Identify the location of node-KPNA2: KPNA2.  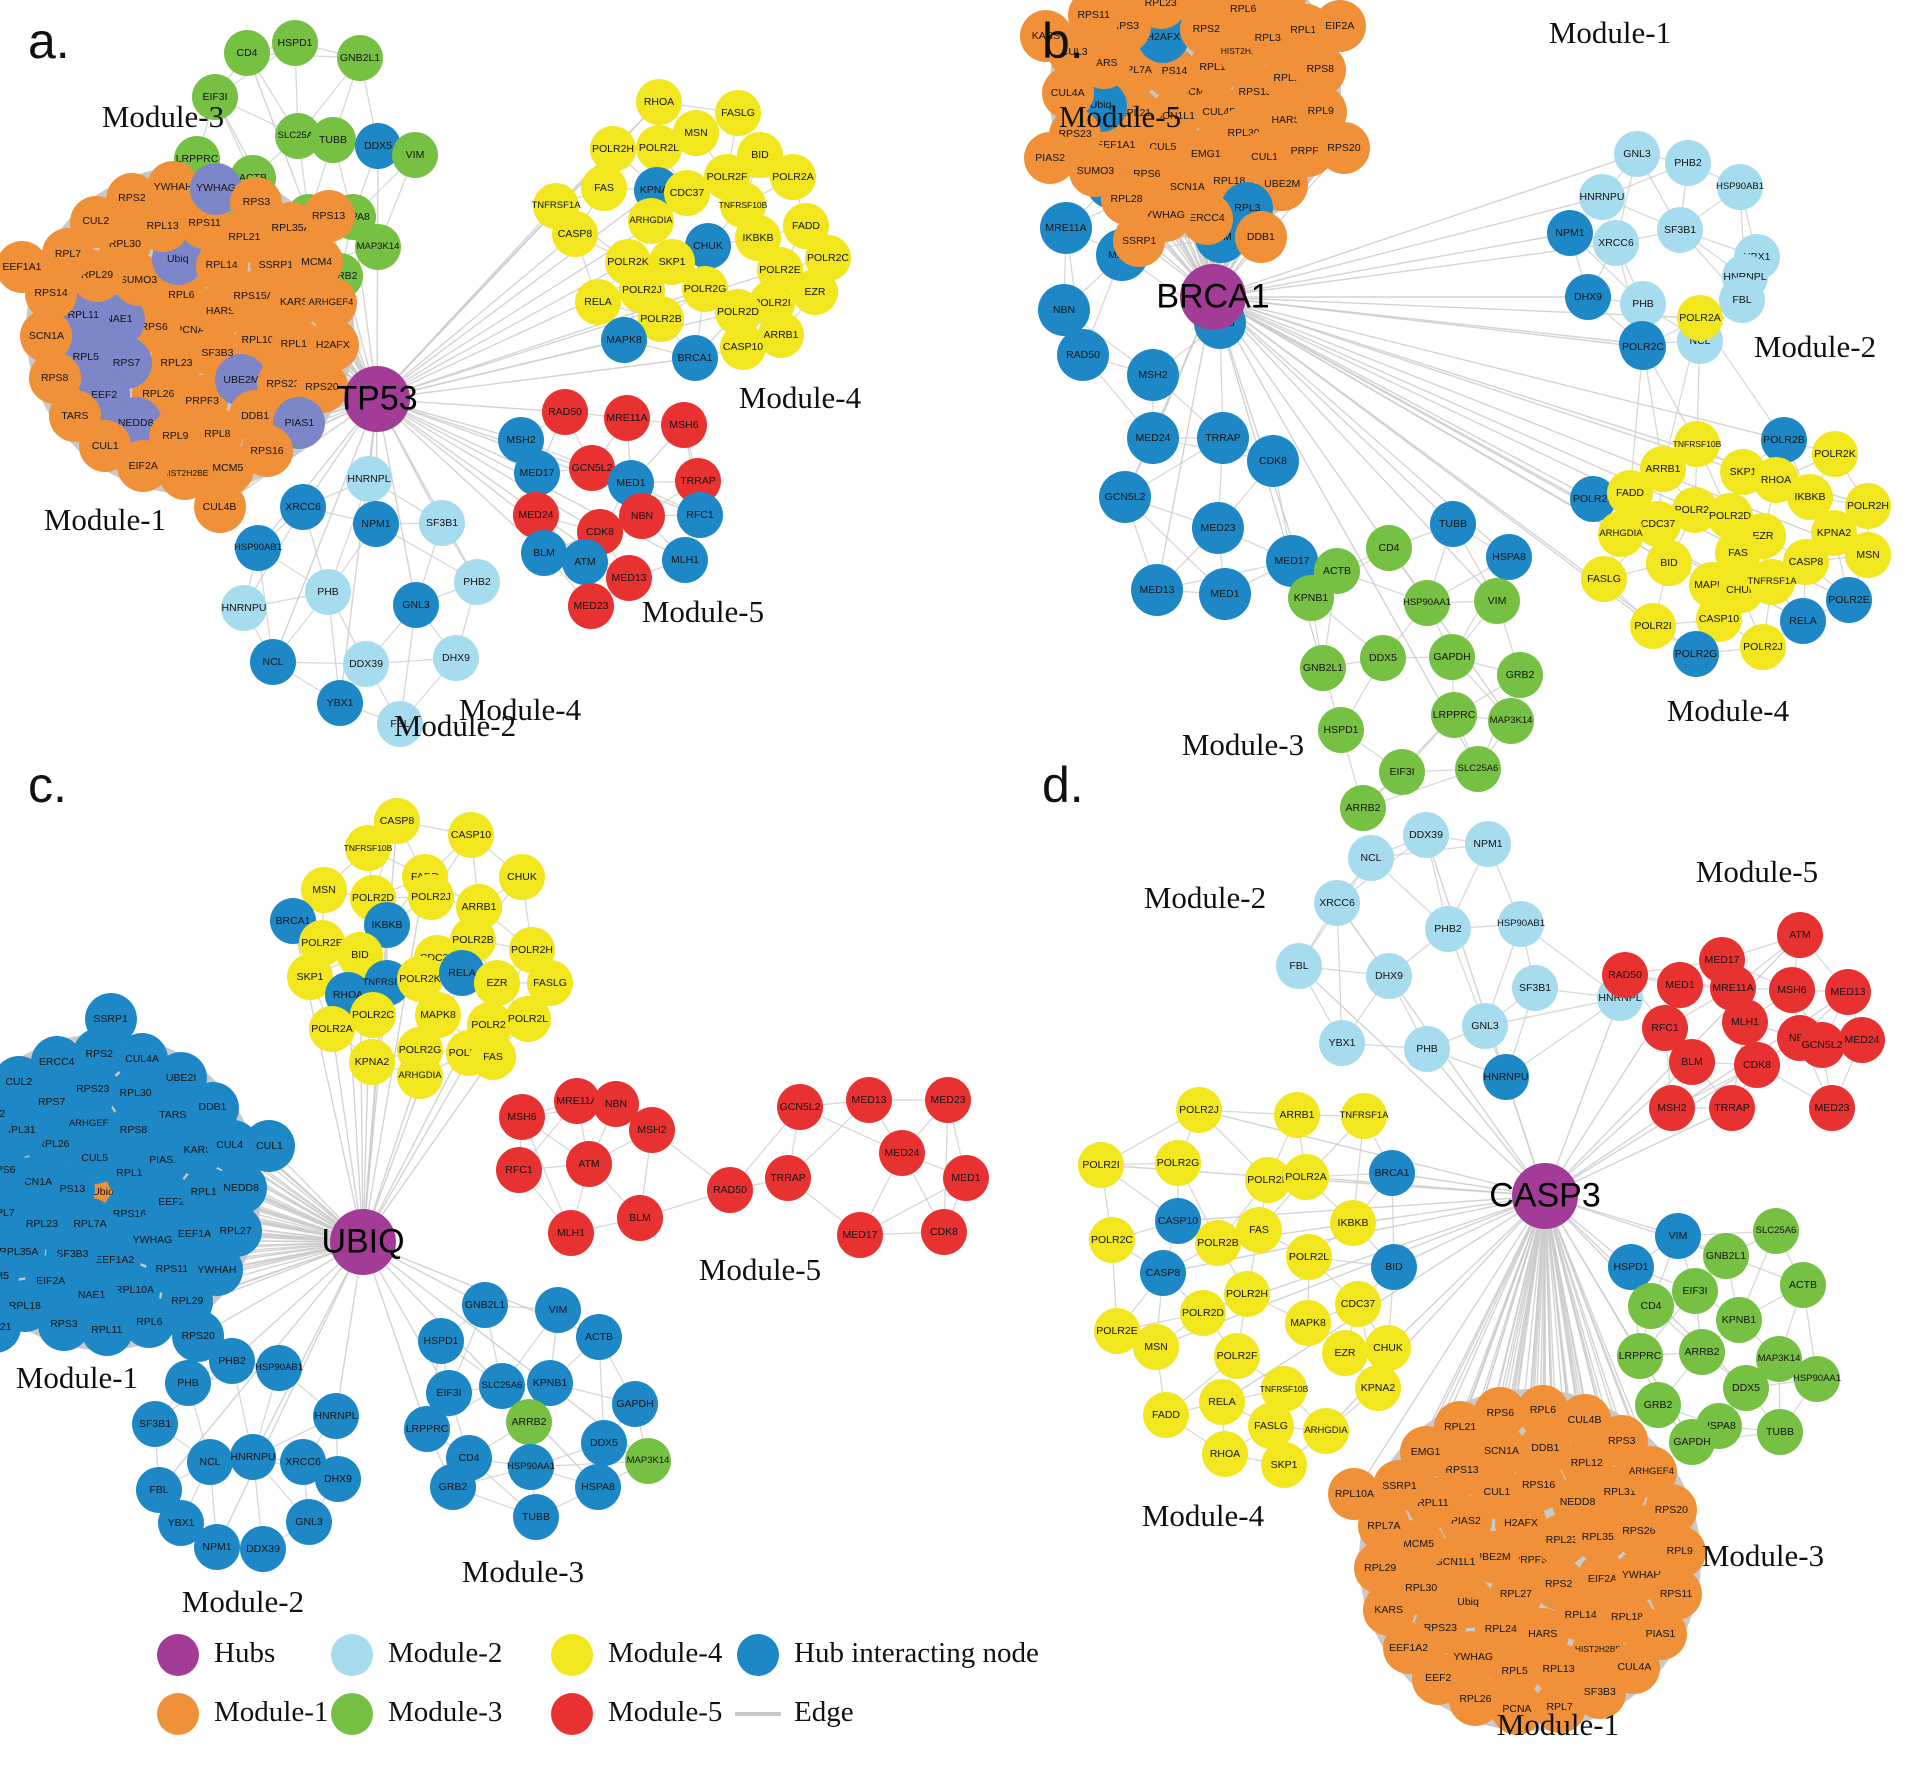
(1378, 1388).